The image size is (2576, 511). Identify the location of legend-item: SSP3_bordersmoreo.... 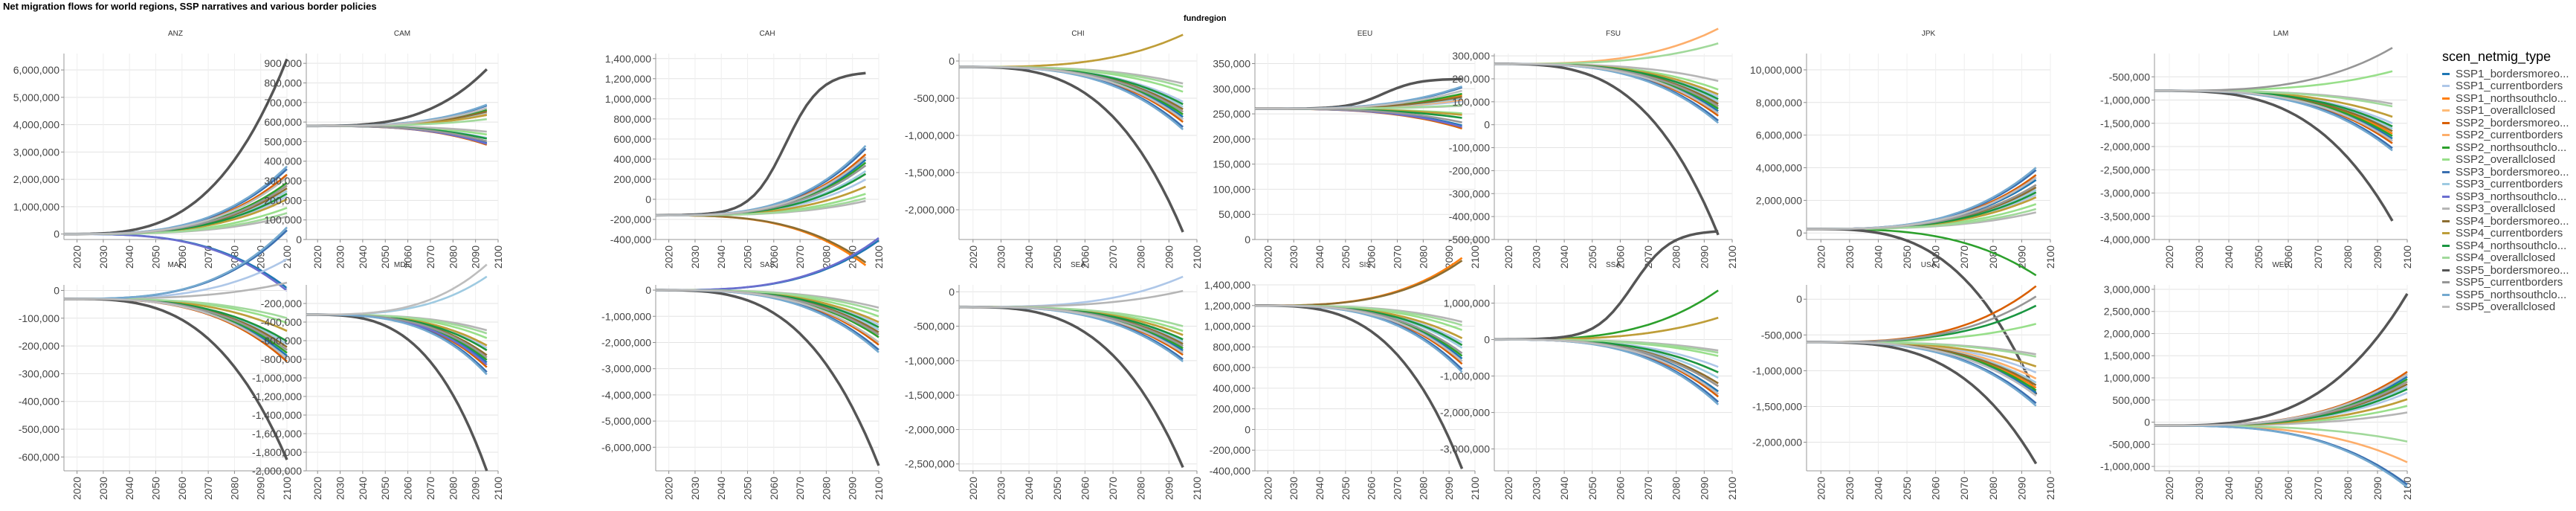
(2505, 172).